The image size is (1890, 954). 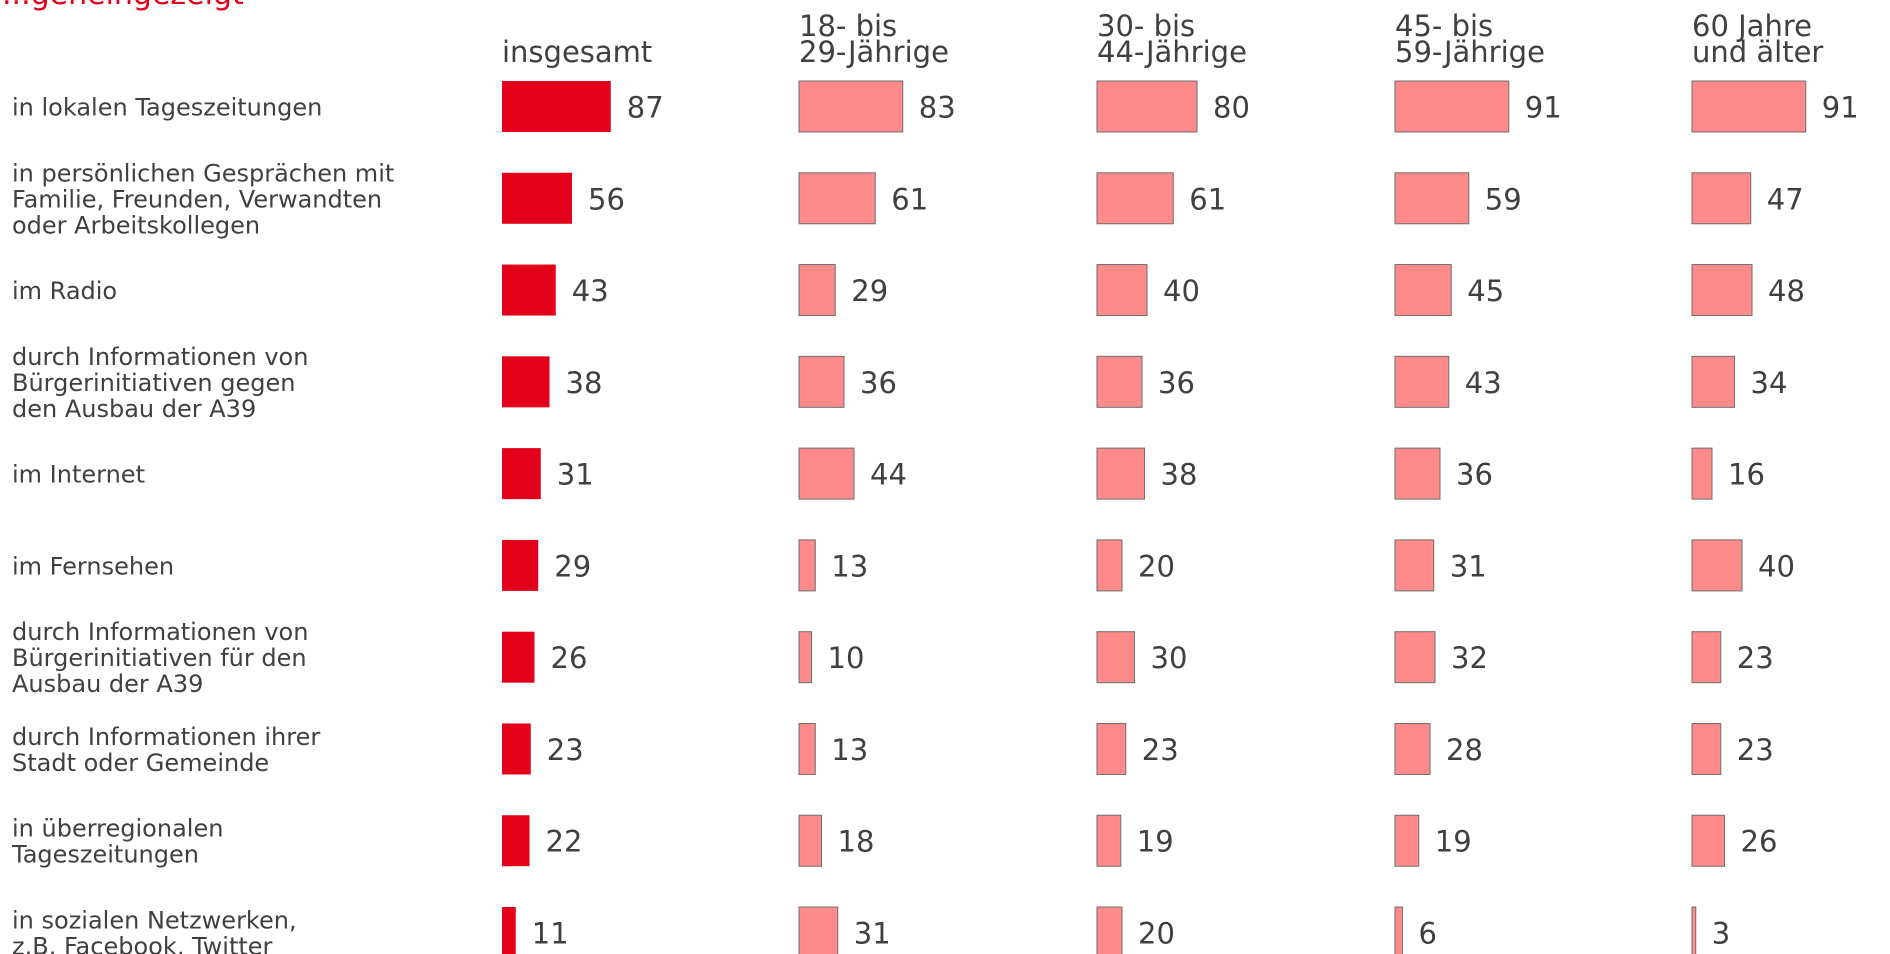 What do you see at coordinates (64, 291) in the screenshot?
I see `category-label: im Radio` at bounding box center [64, 291].